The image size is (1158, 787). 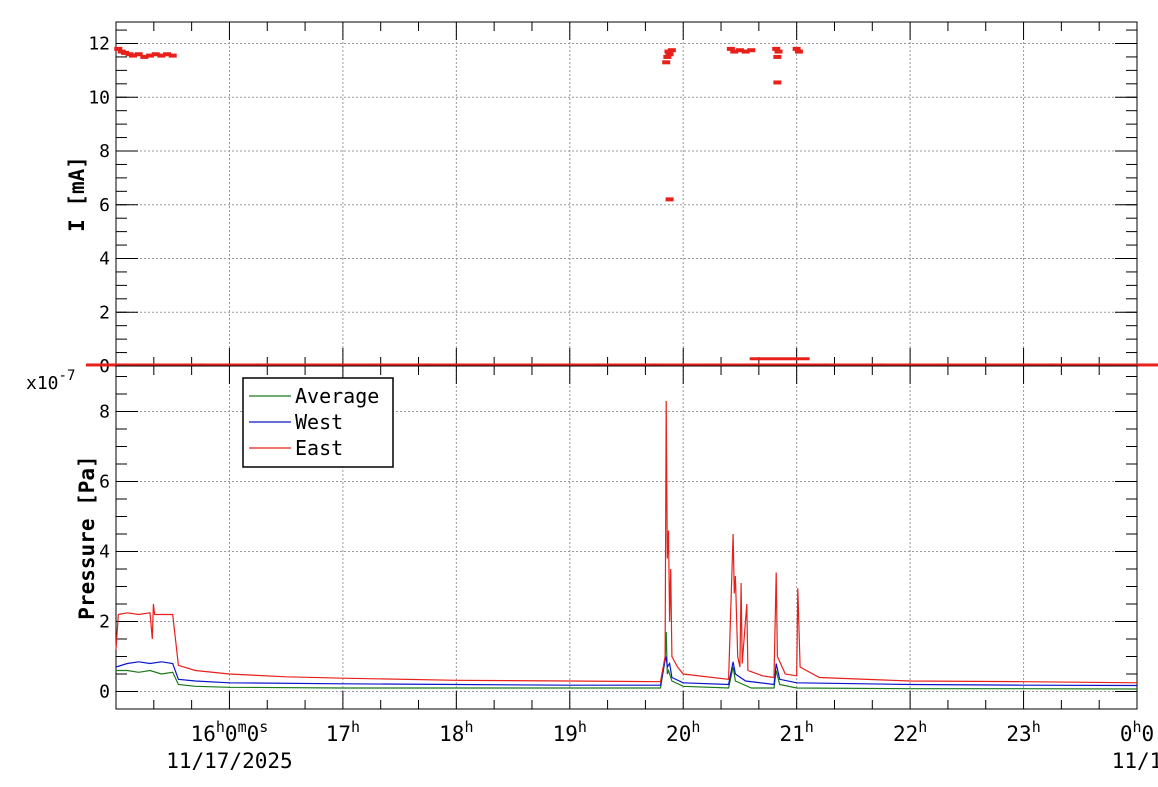 I want to click on current-ytick-label: 2, so click(x=104, y=312).